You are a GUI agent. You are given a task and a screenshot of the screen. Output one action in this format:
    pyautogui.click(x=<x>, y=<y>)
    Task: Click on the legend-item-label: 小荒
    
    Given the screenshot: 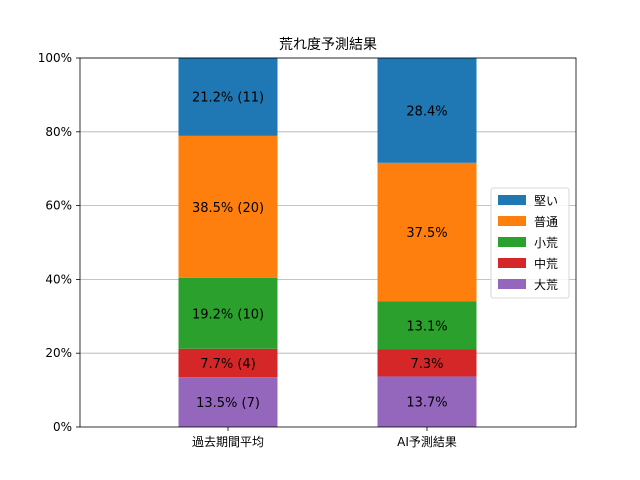 What is the action you would take?
    pyautogui.click(x=546, y=243)
    